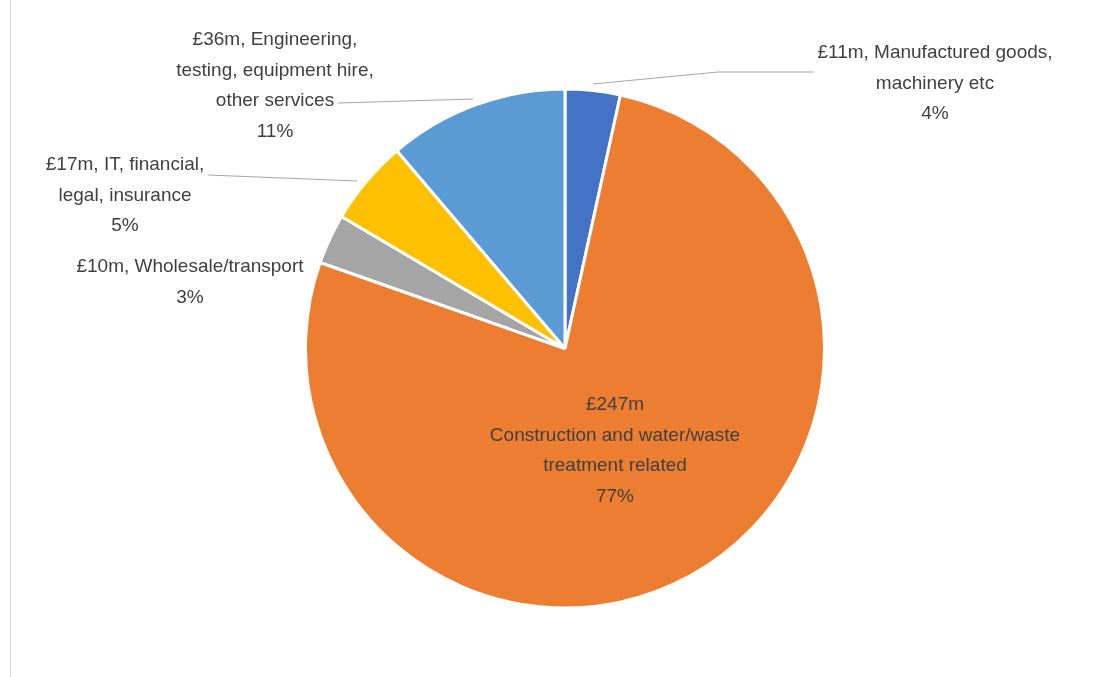 The image size is (1108, 677). Describe the element at coordinates (275, 130) in the screenshot. I see `text: 11%` at that location.